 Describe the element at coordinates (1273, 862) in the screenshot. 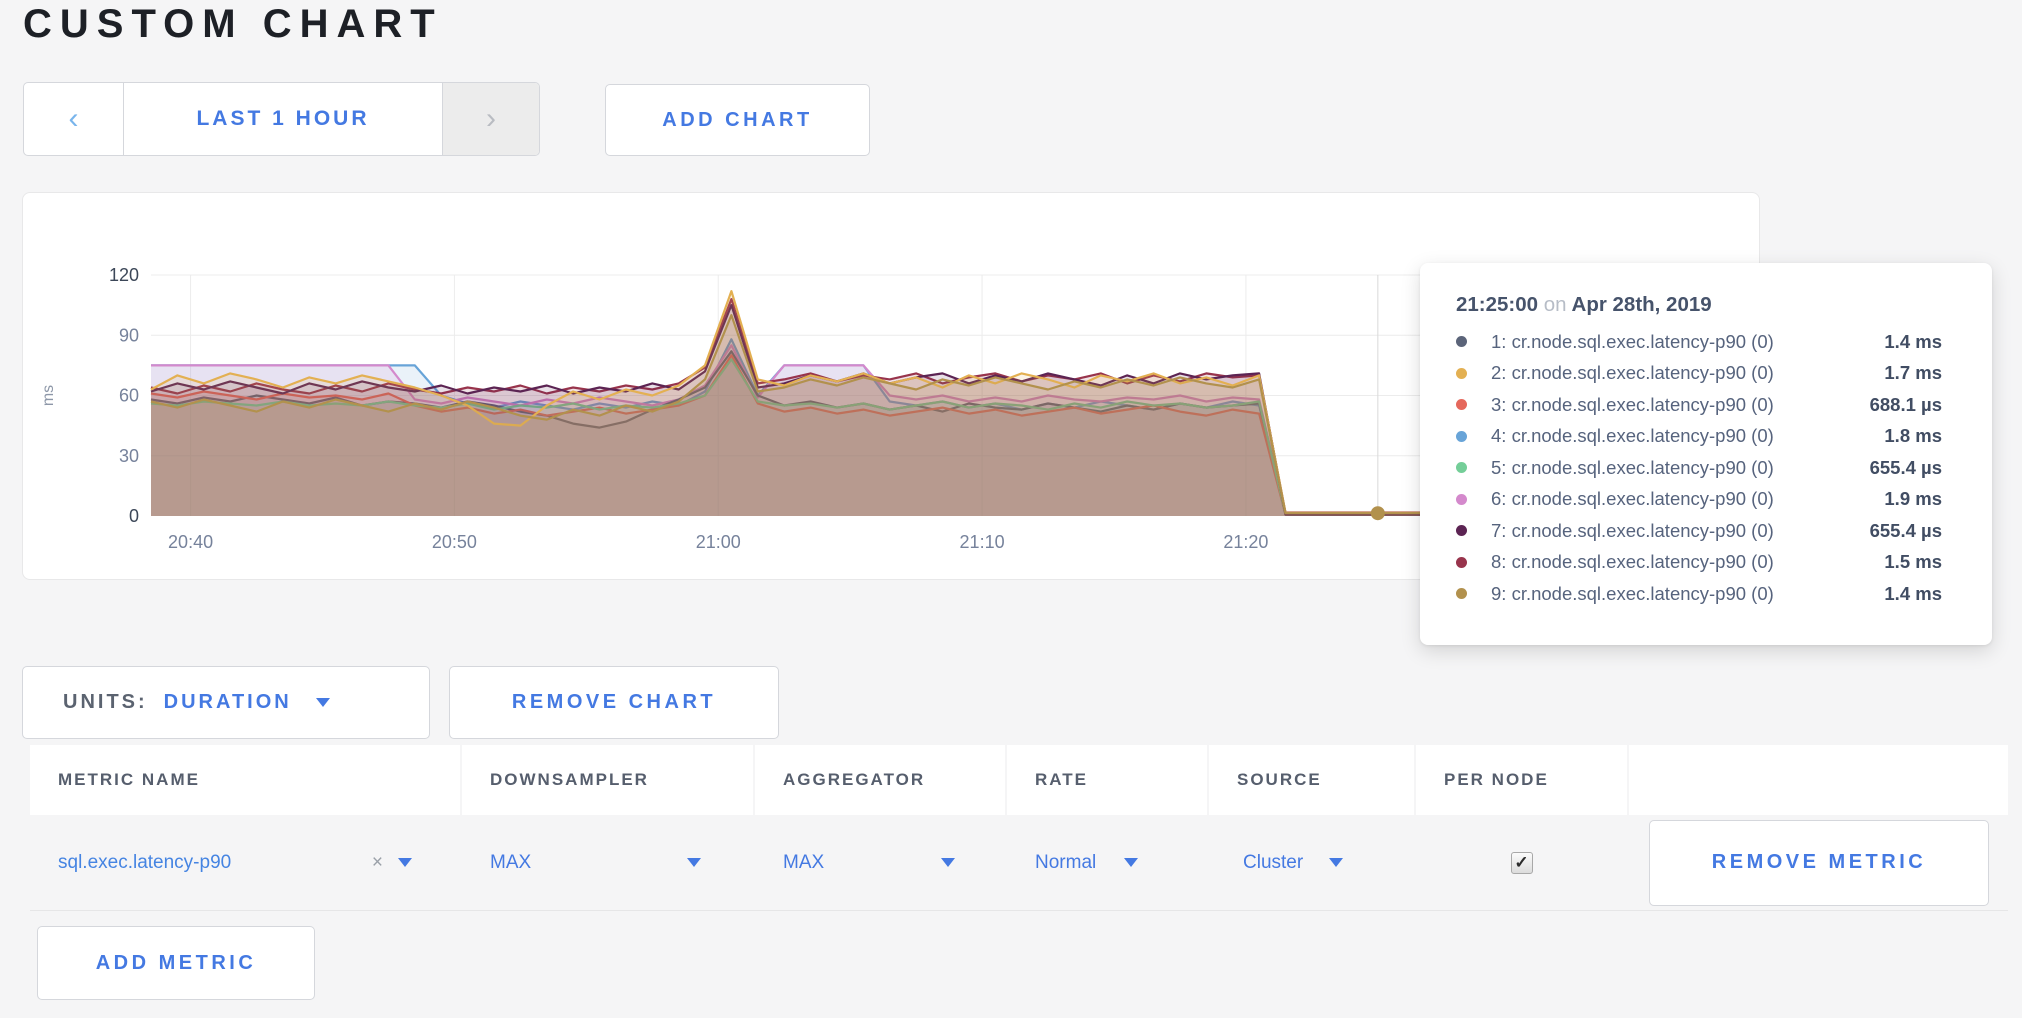

I see `source-select: Cluster` at that location.